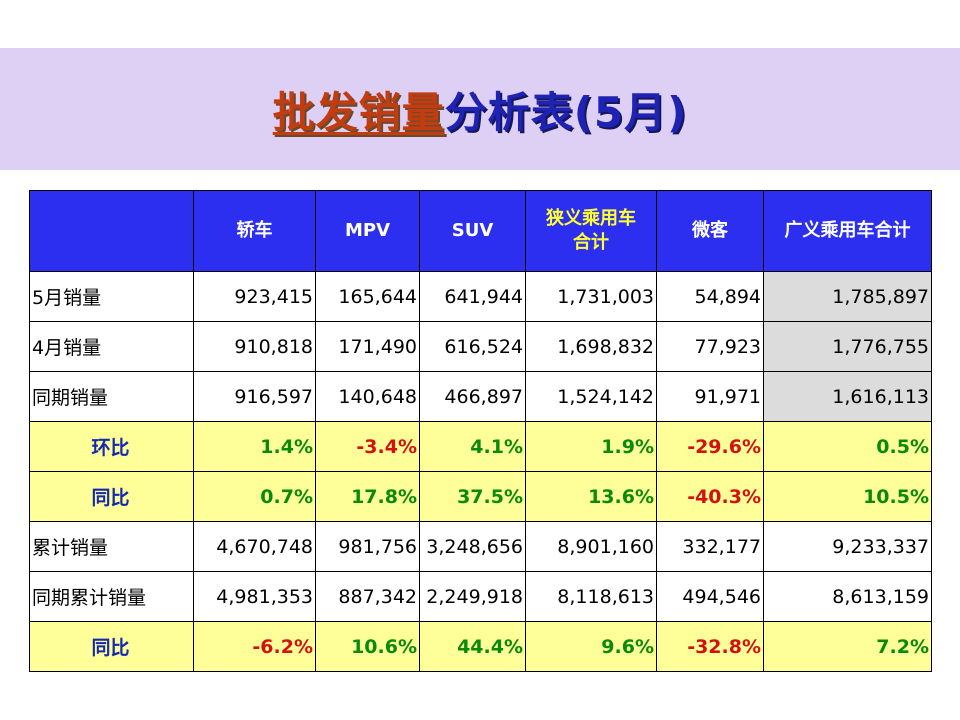 This screenshot has width=960, height=720. Describe the element at coordinates (710, 396) in the screenshot. I see `cell-value: 91,971` at that location.